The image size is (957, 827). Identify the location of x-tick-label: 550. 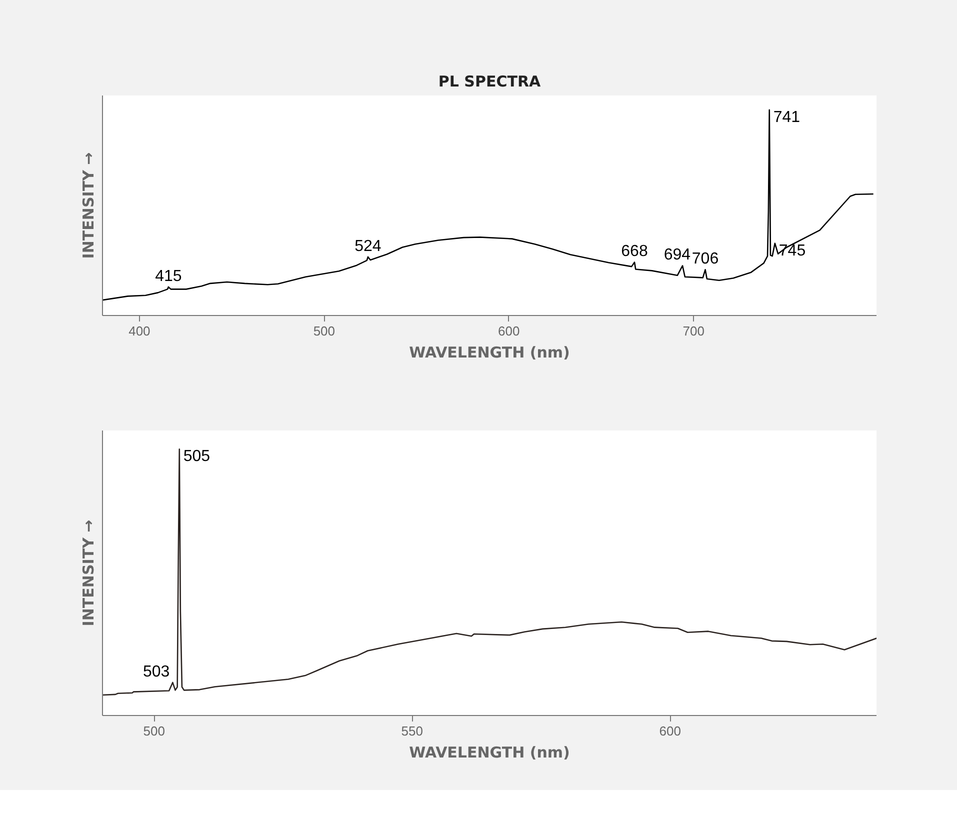
(412, 731).